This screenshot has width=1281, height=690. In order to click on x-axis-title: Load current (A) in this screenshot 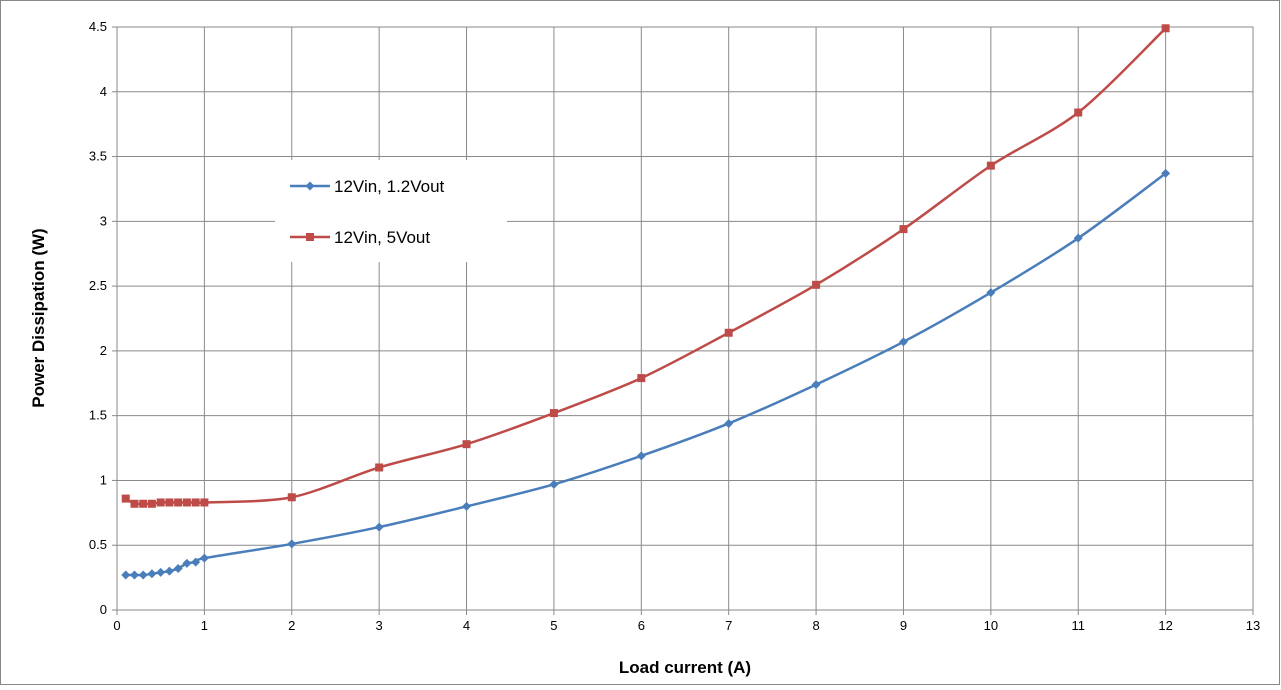, I will do `click(685, 667)`.